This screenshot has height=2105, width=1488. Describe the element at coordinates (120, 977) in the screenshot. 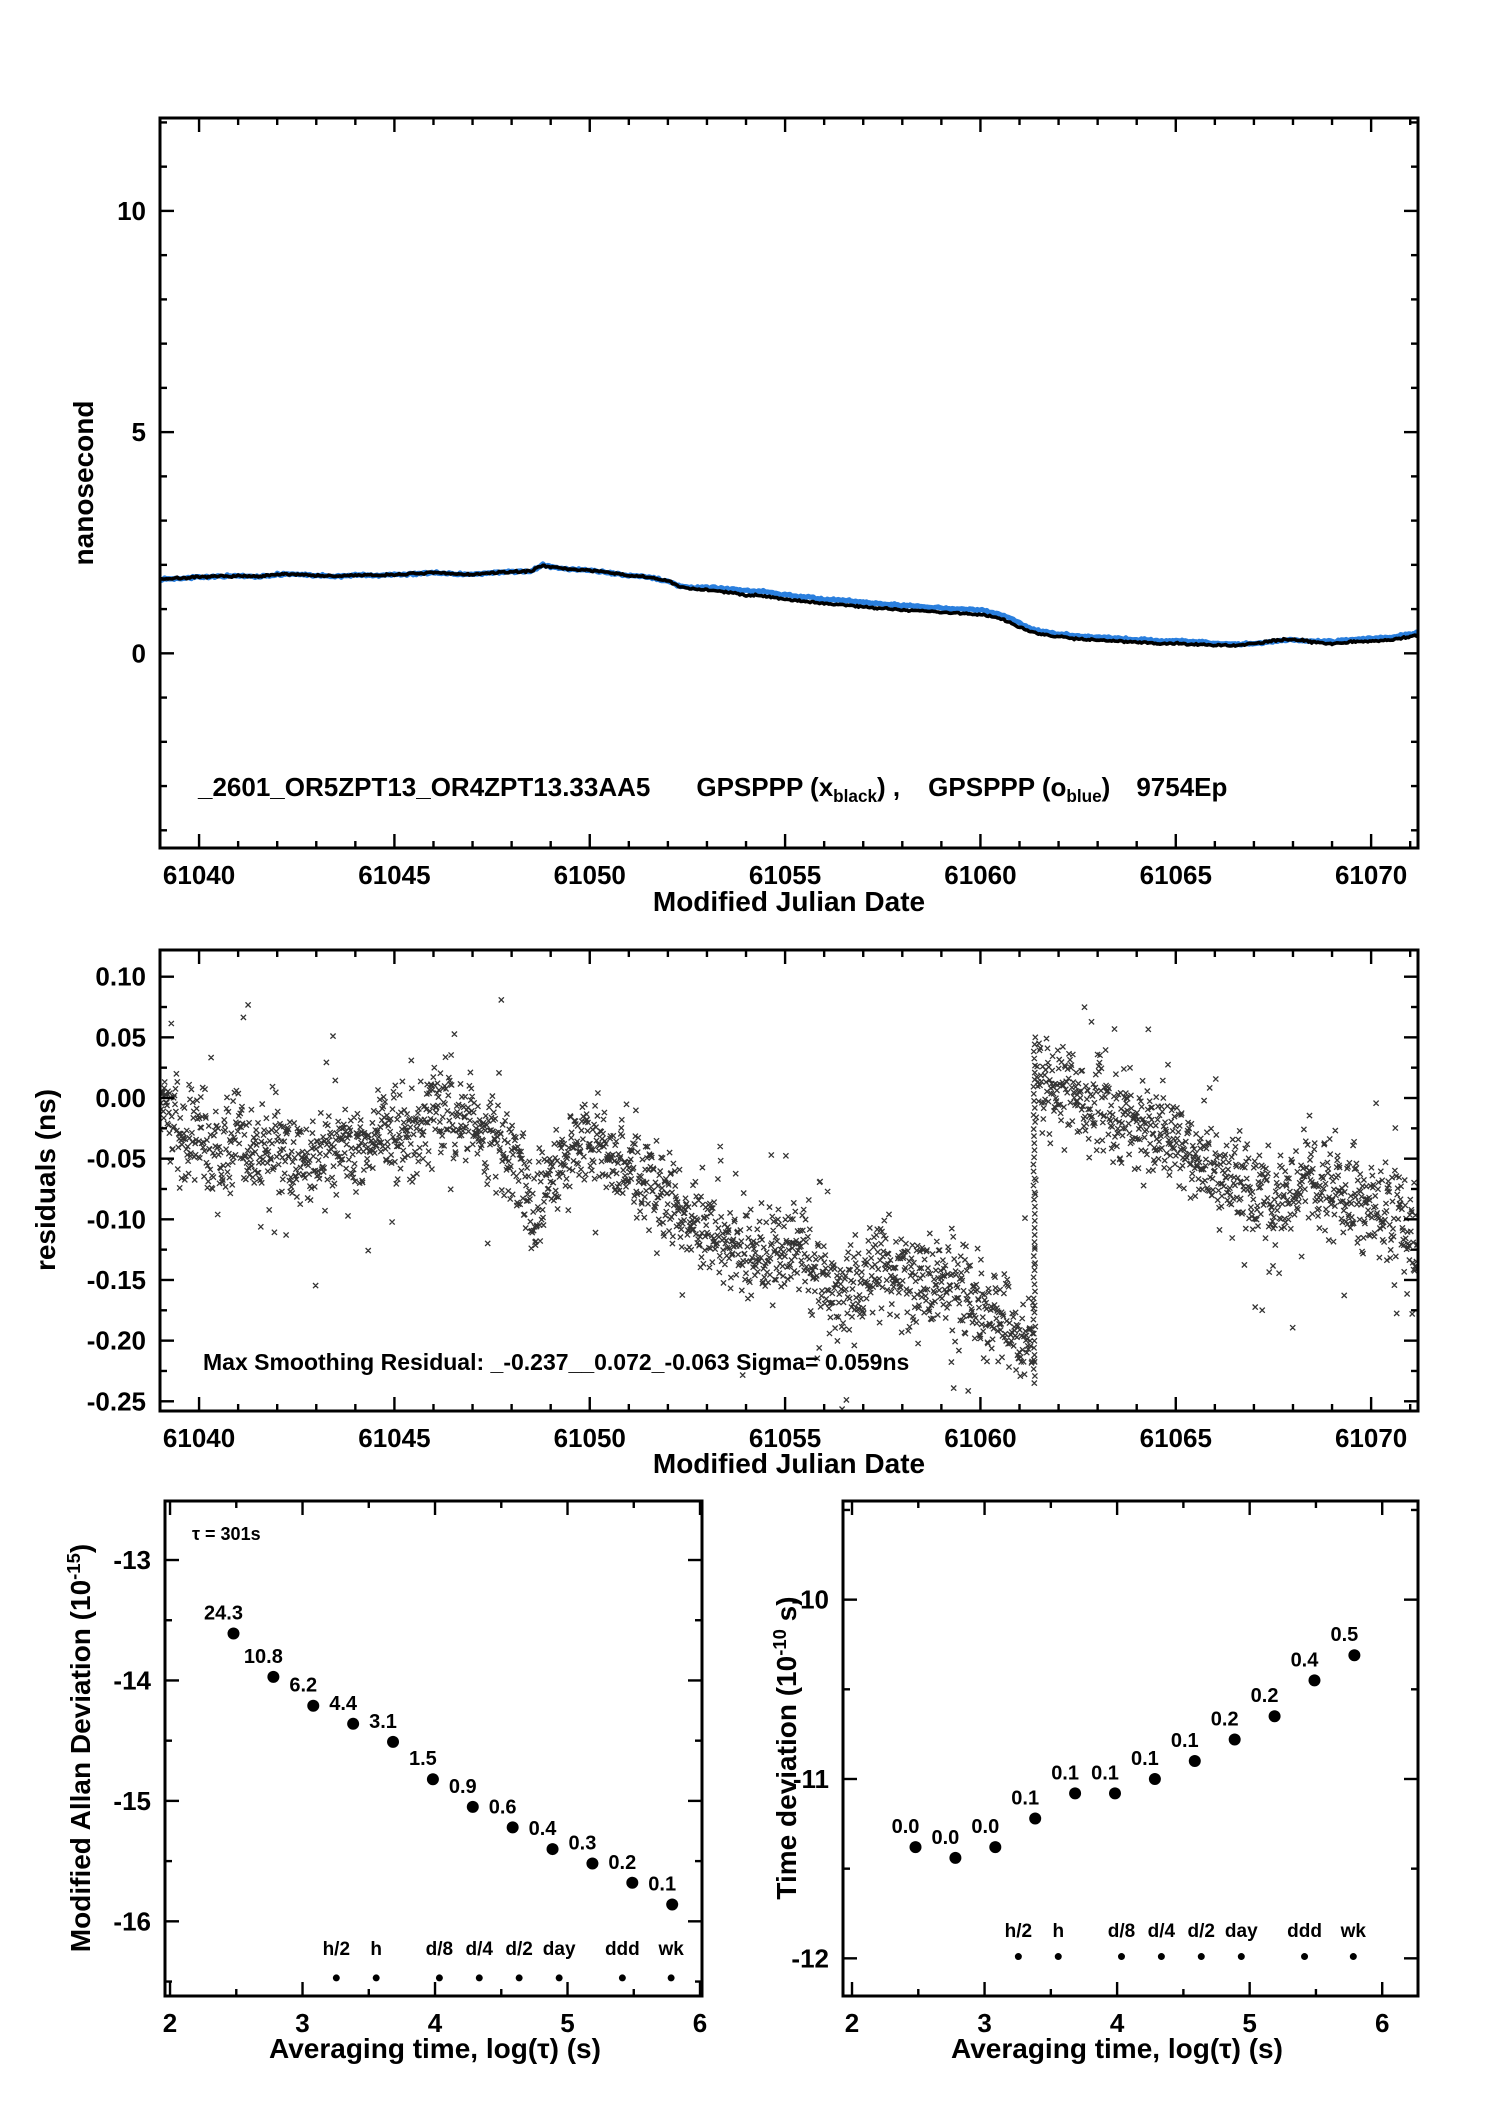

I see `svg-text: 0.10` at that location.